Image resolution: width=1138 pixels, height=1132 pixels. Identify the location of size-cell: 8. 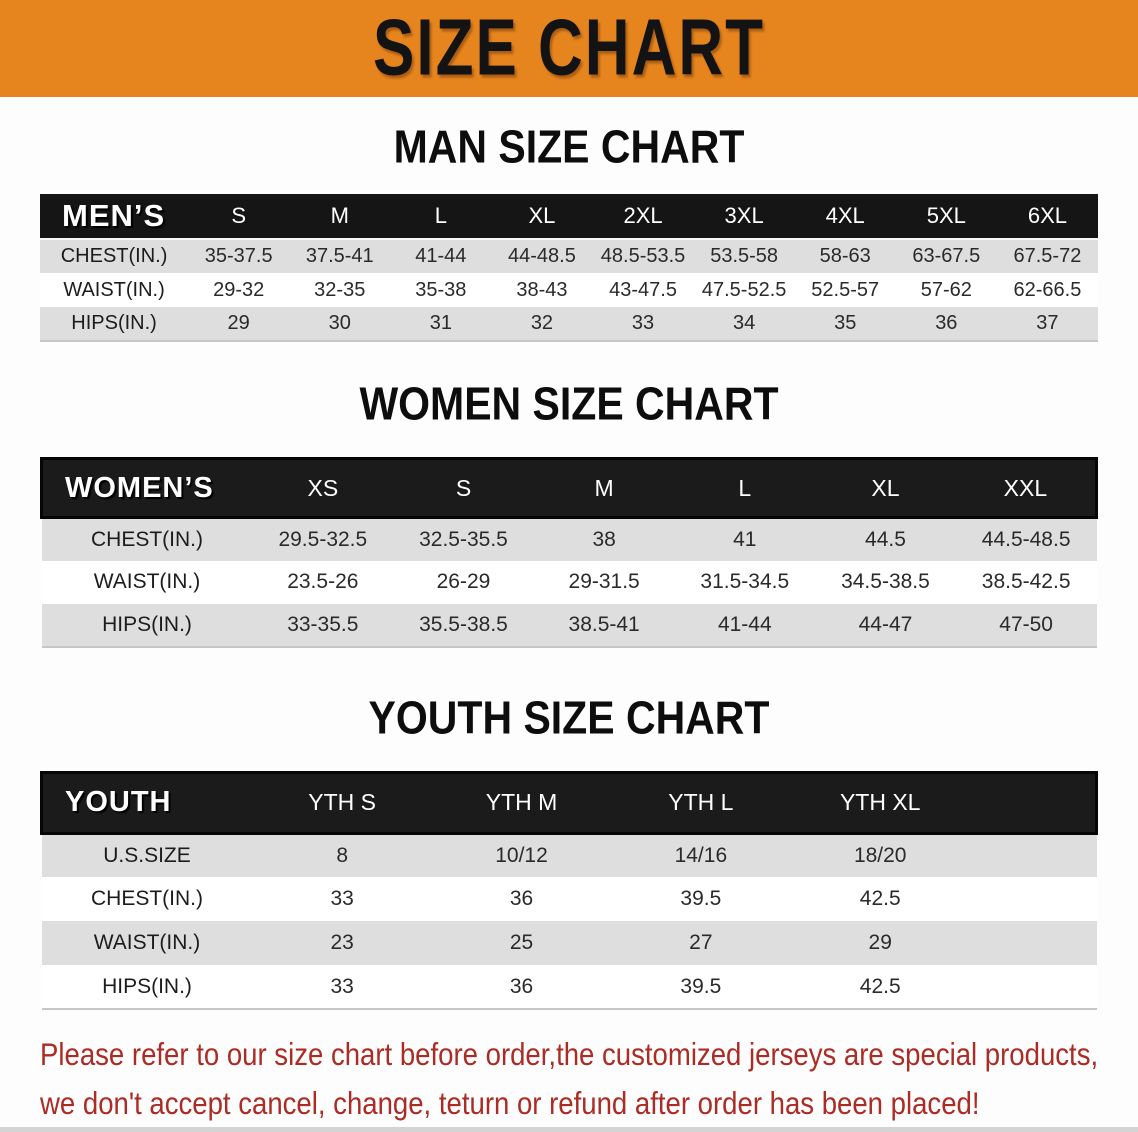
(342, 854).